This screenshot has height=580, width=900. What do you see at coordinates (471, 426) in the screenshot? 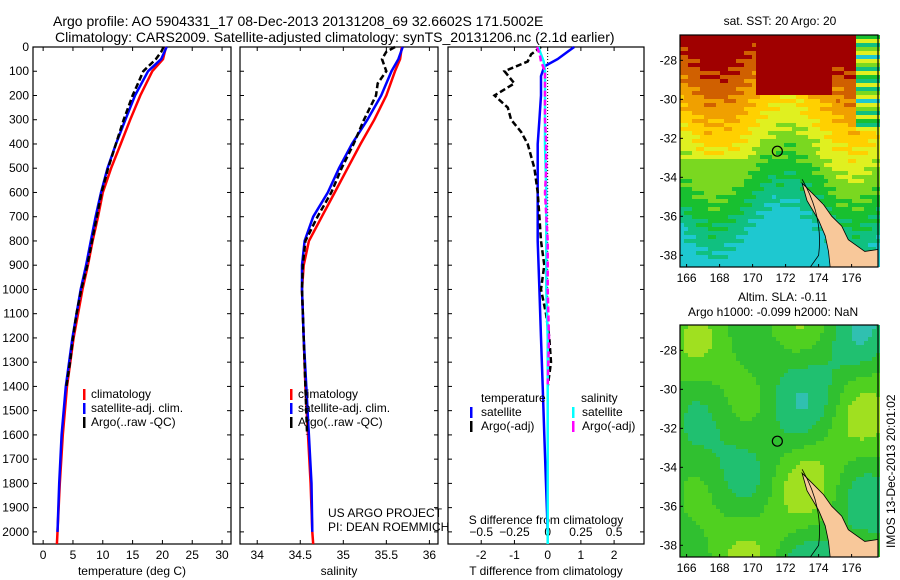
I see `legend-swatch` at bounding box center [471, 426].